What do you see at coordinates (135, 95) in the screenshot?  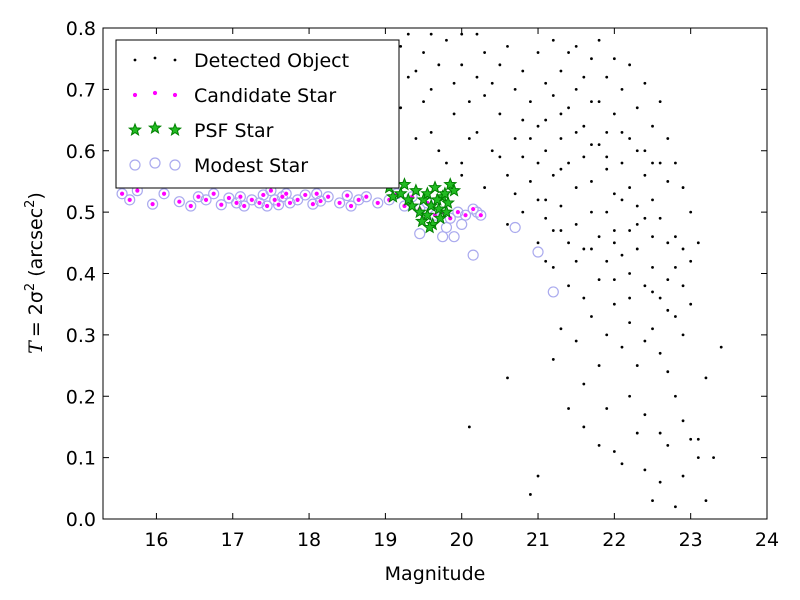 I see `legend-marker-candidate-star` at bounding box center [135, 95].